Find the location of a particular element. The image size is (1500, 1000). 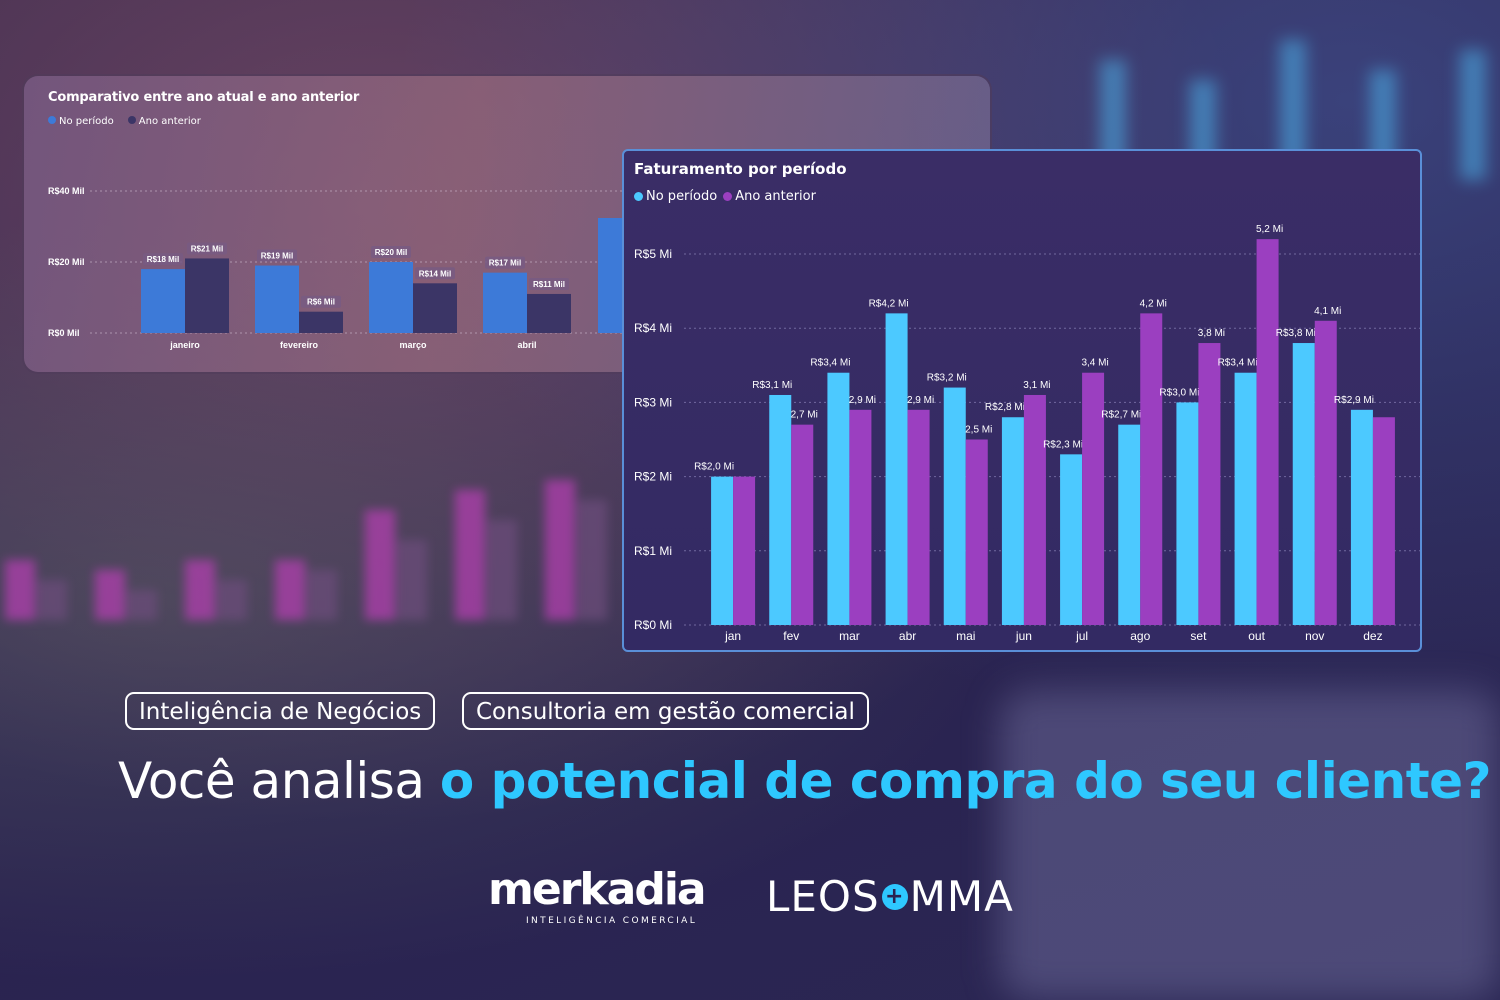

data-label-previous: R$11 Mil is located at coordinates (549, 284).